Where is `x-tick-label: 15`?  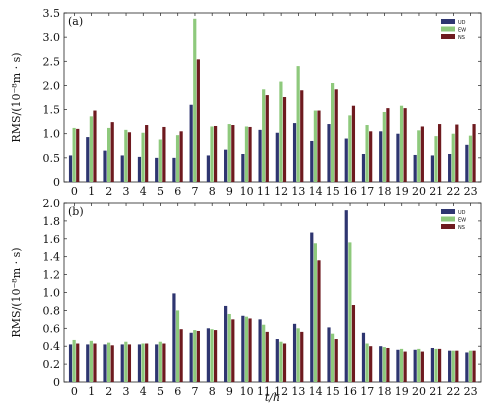 x-tick-label: 15 is located at coordinates (333, 391).